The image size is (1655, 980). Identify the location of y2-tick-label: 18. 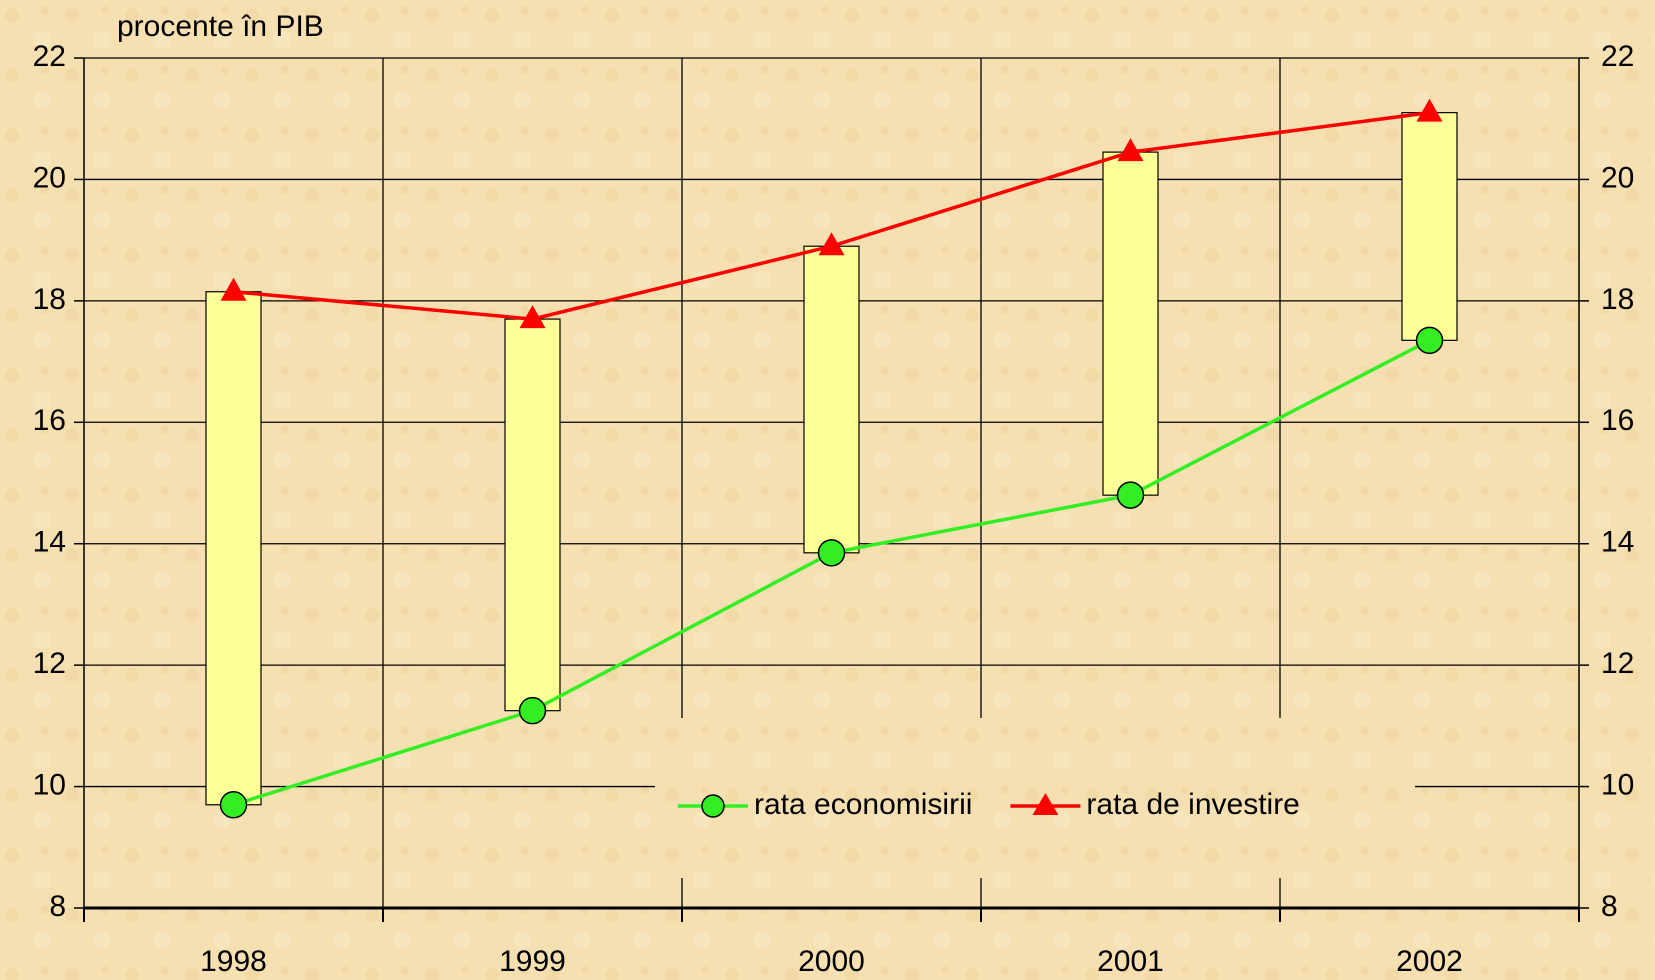
(1617, 299).